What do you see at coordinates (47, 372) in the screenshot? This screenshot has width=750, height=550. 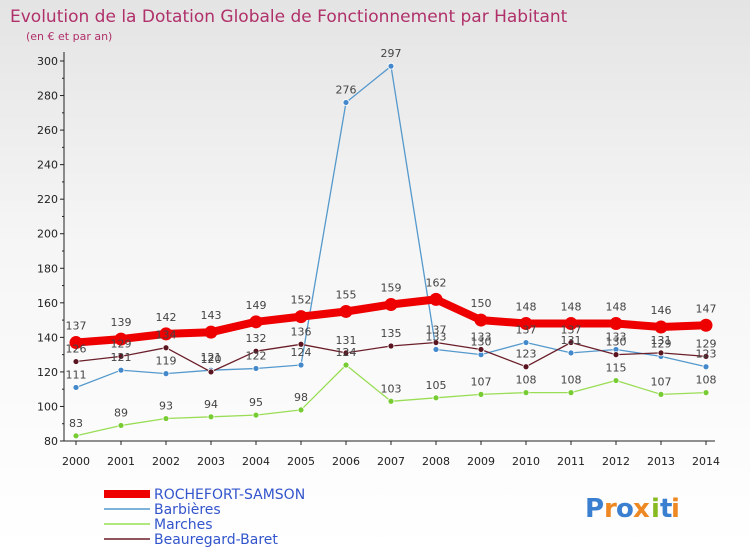 I see `y-tick-label: 120` at bounding box center [47, 372].